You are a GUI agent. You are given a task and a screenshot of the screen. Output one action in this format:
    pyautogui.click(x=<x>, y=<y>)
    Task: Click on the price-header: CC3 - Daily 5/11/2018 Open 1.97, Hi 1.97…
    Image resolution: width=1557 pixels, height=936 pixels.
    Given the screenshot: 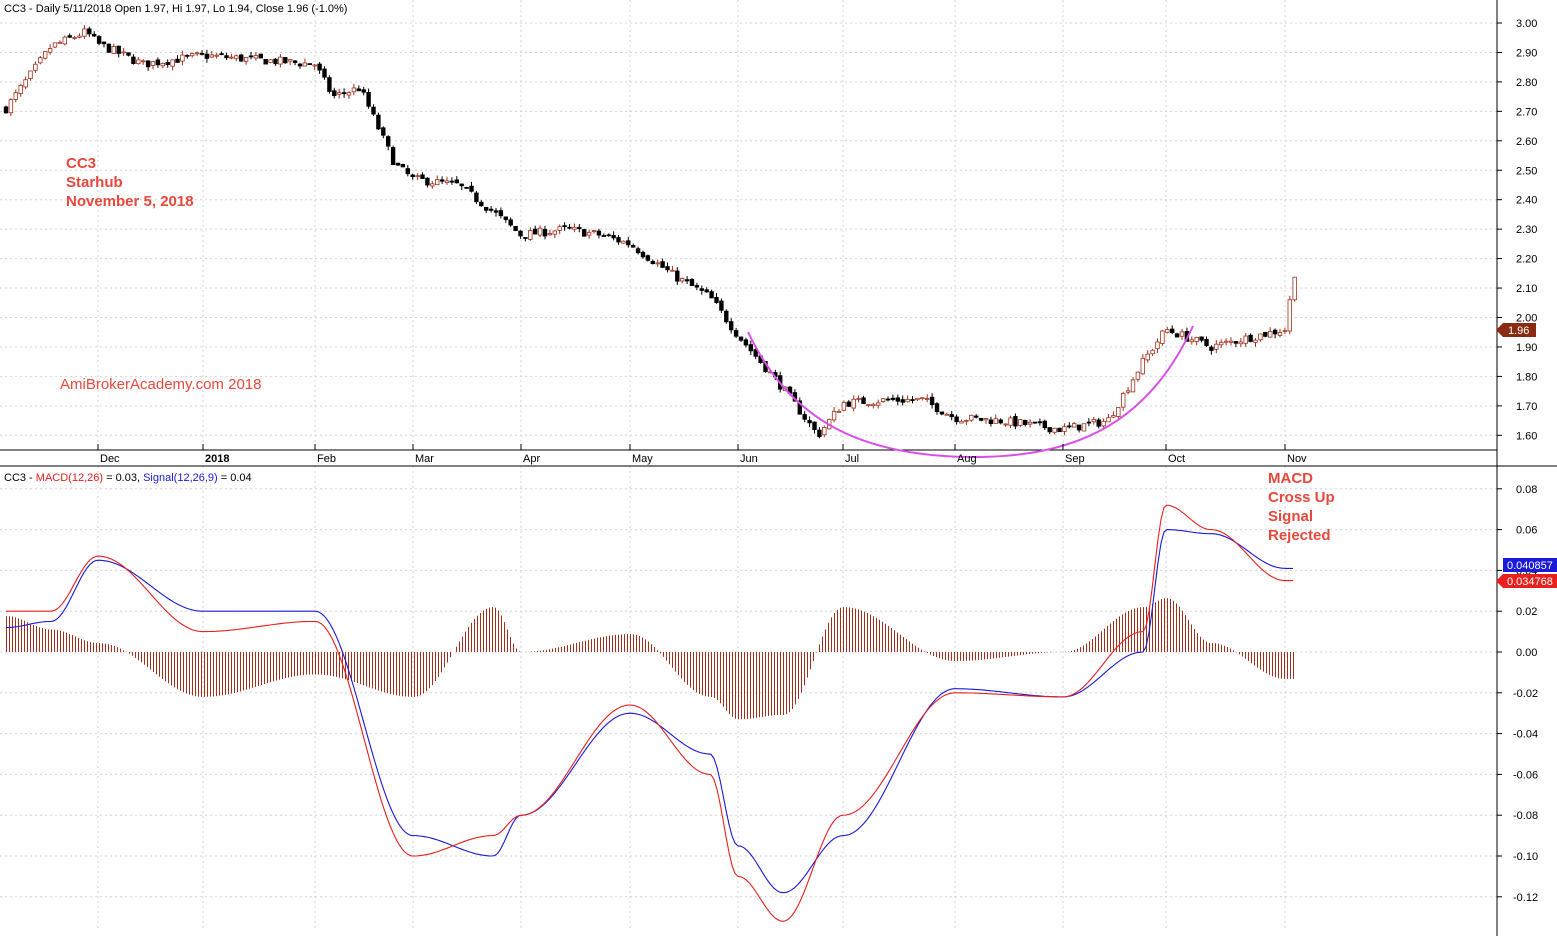 What is the action you would take?
    pyautogui.click(x=175, y=9)
    